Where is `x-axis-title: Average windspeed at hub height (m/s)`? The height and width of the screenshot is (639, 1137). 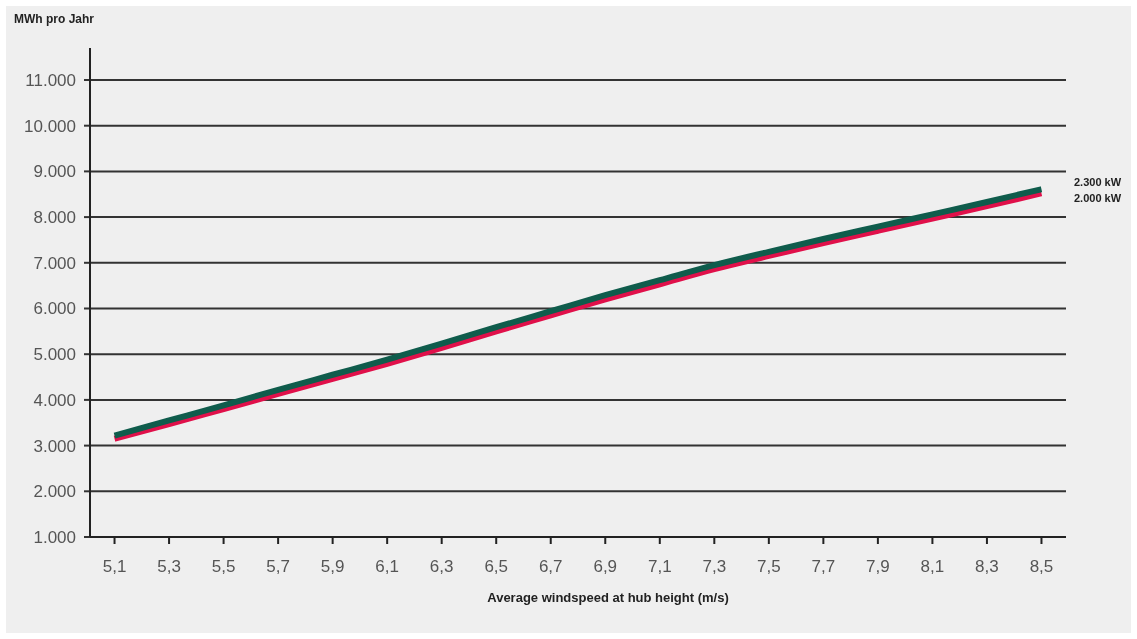
x-axis-title: Average windspeed at hub height (m/s) is located at coordinates (608, 597).